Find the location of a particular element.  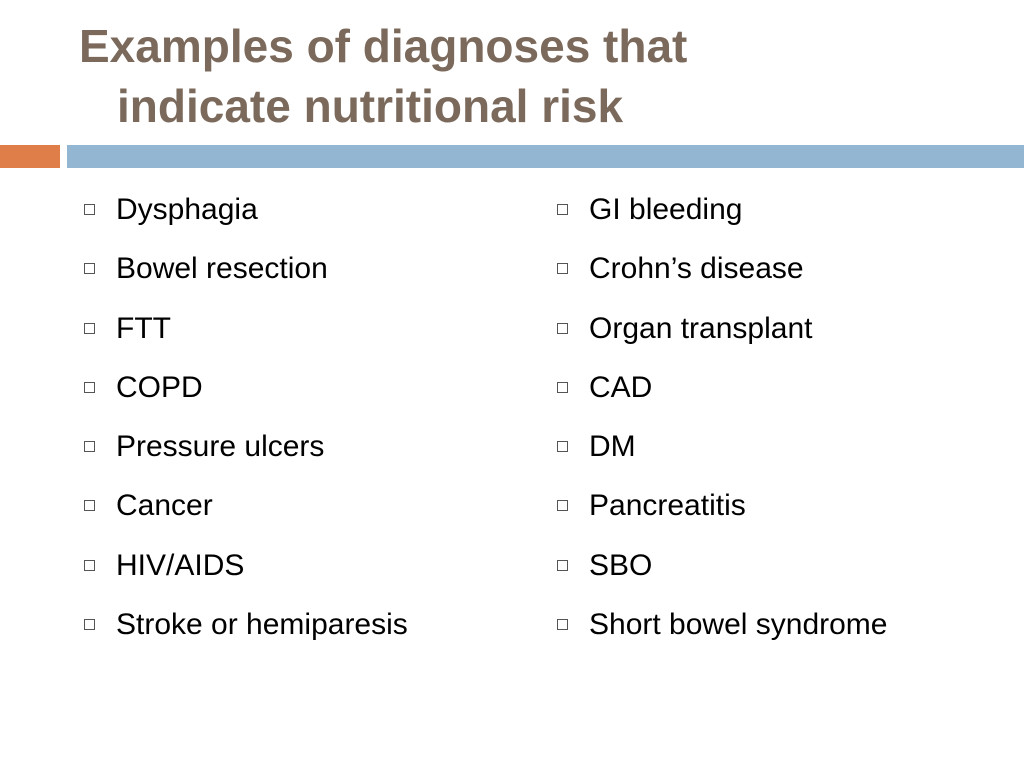

list-item-label: Organ transplant is located at coordinates (701, 328).